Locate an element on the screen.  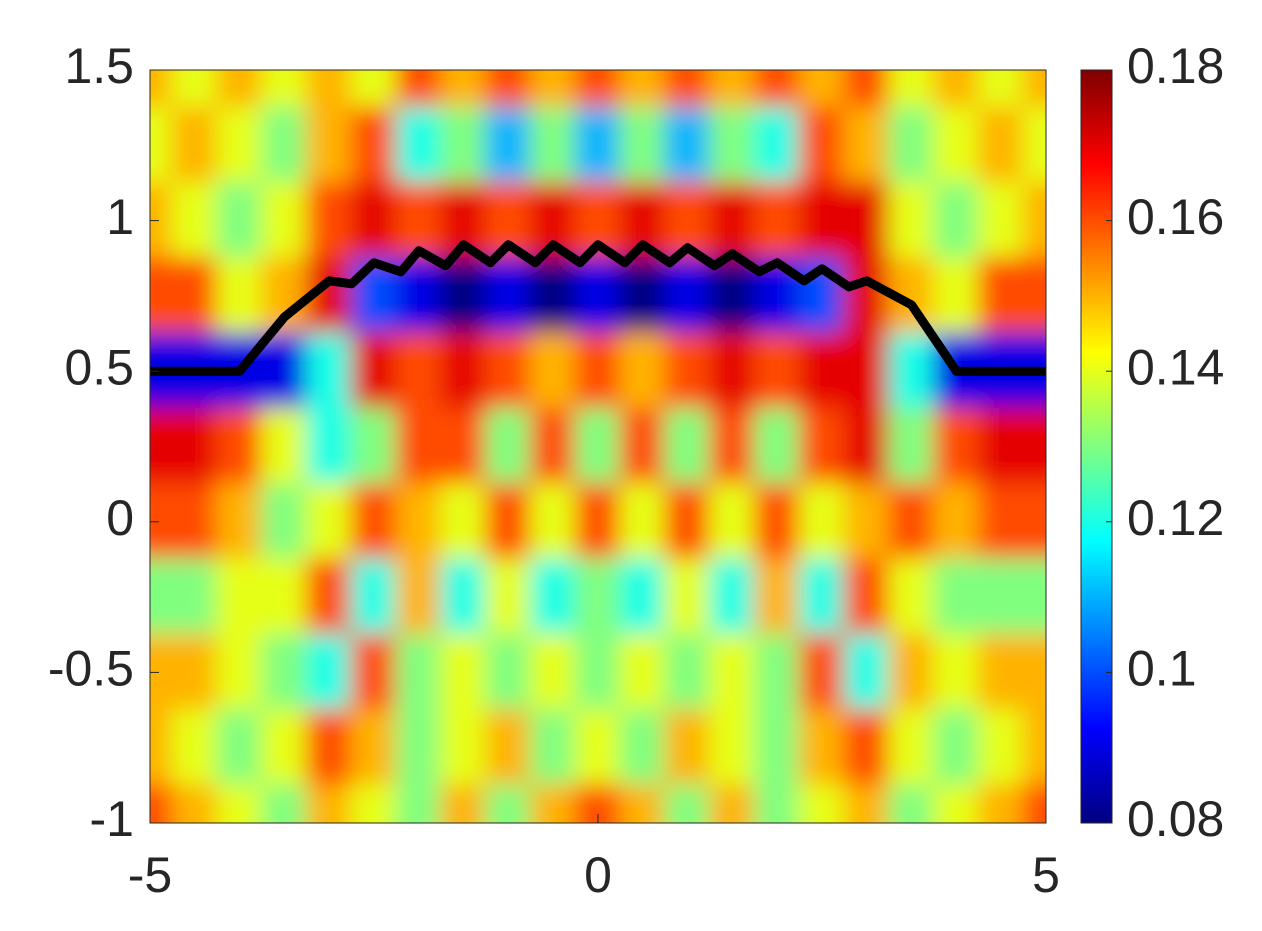
colorbar-tick-label: 0.16 is located at coordinates (1175, 217).